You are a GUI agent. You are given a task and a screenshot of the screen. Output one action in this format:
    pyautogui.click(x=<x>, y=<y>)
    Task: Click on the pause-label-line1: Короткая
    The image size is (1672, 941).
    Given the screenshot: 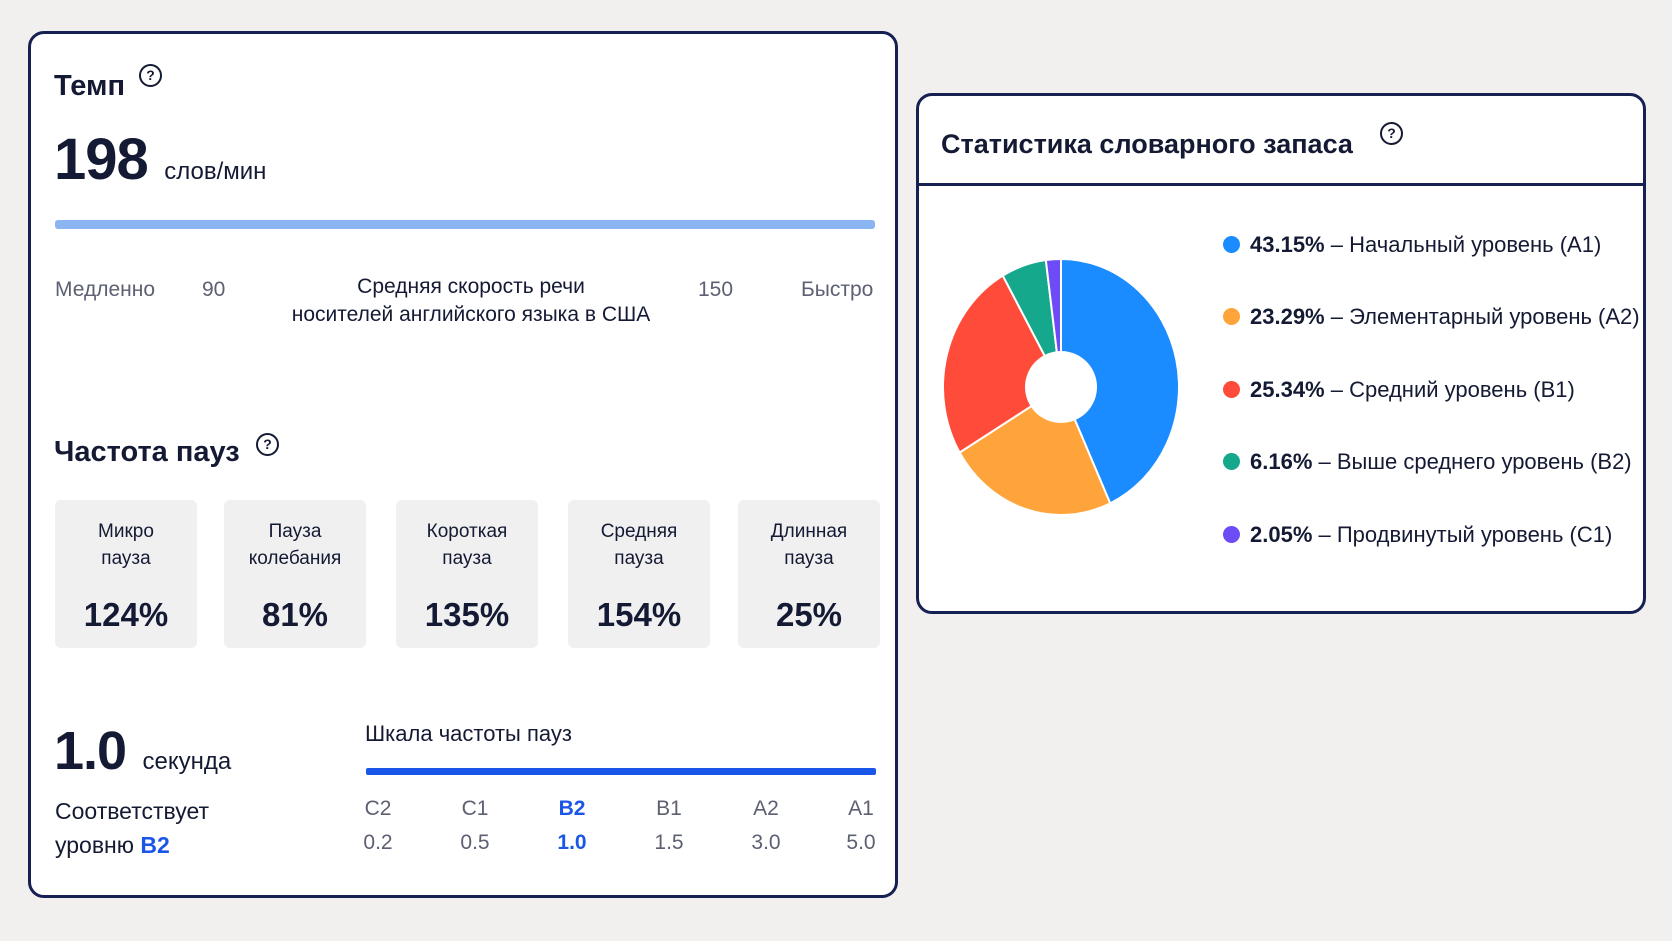 What is the action you would take?
    pyautogui.click(x=467, y=531)
    